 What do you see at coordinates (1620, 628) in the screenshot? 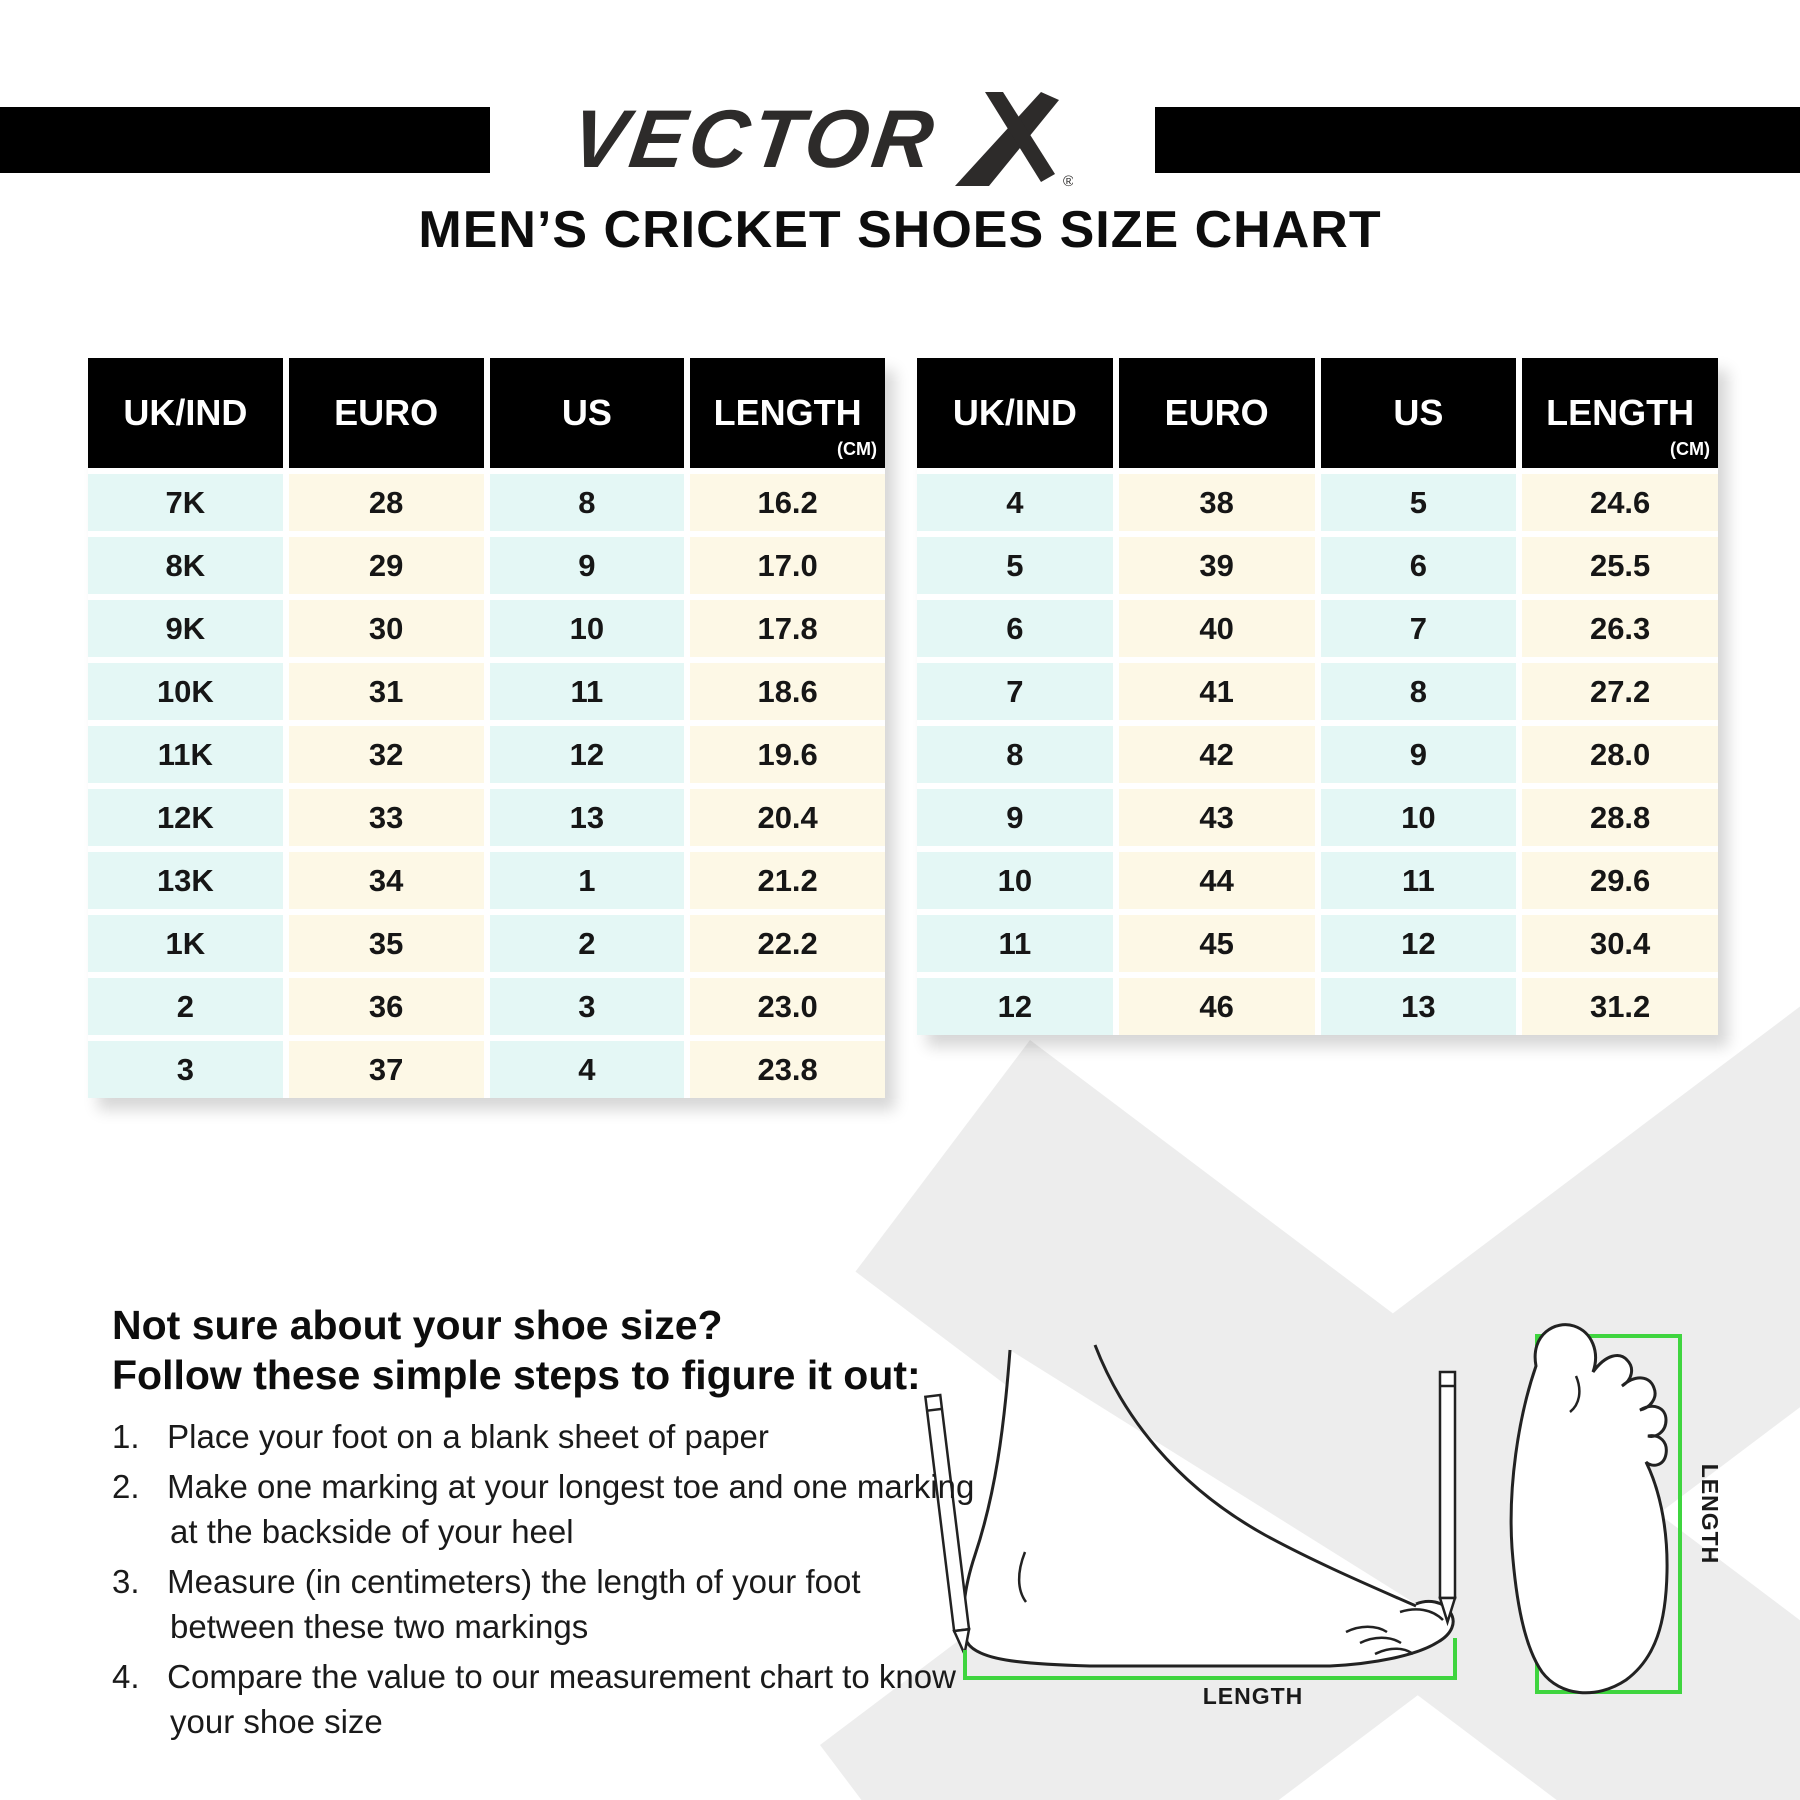
I see `size-cell: 26.3` at bounding box center [1620, 628].